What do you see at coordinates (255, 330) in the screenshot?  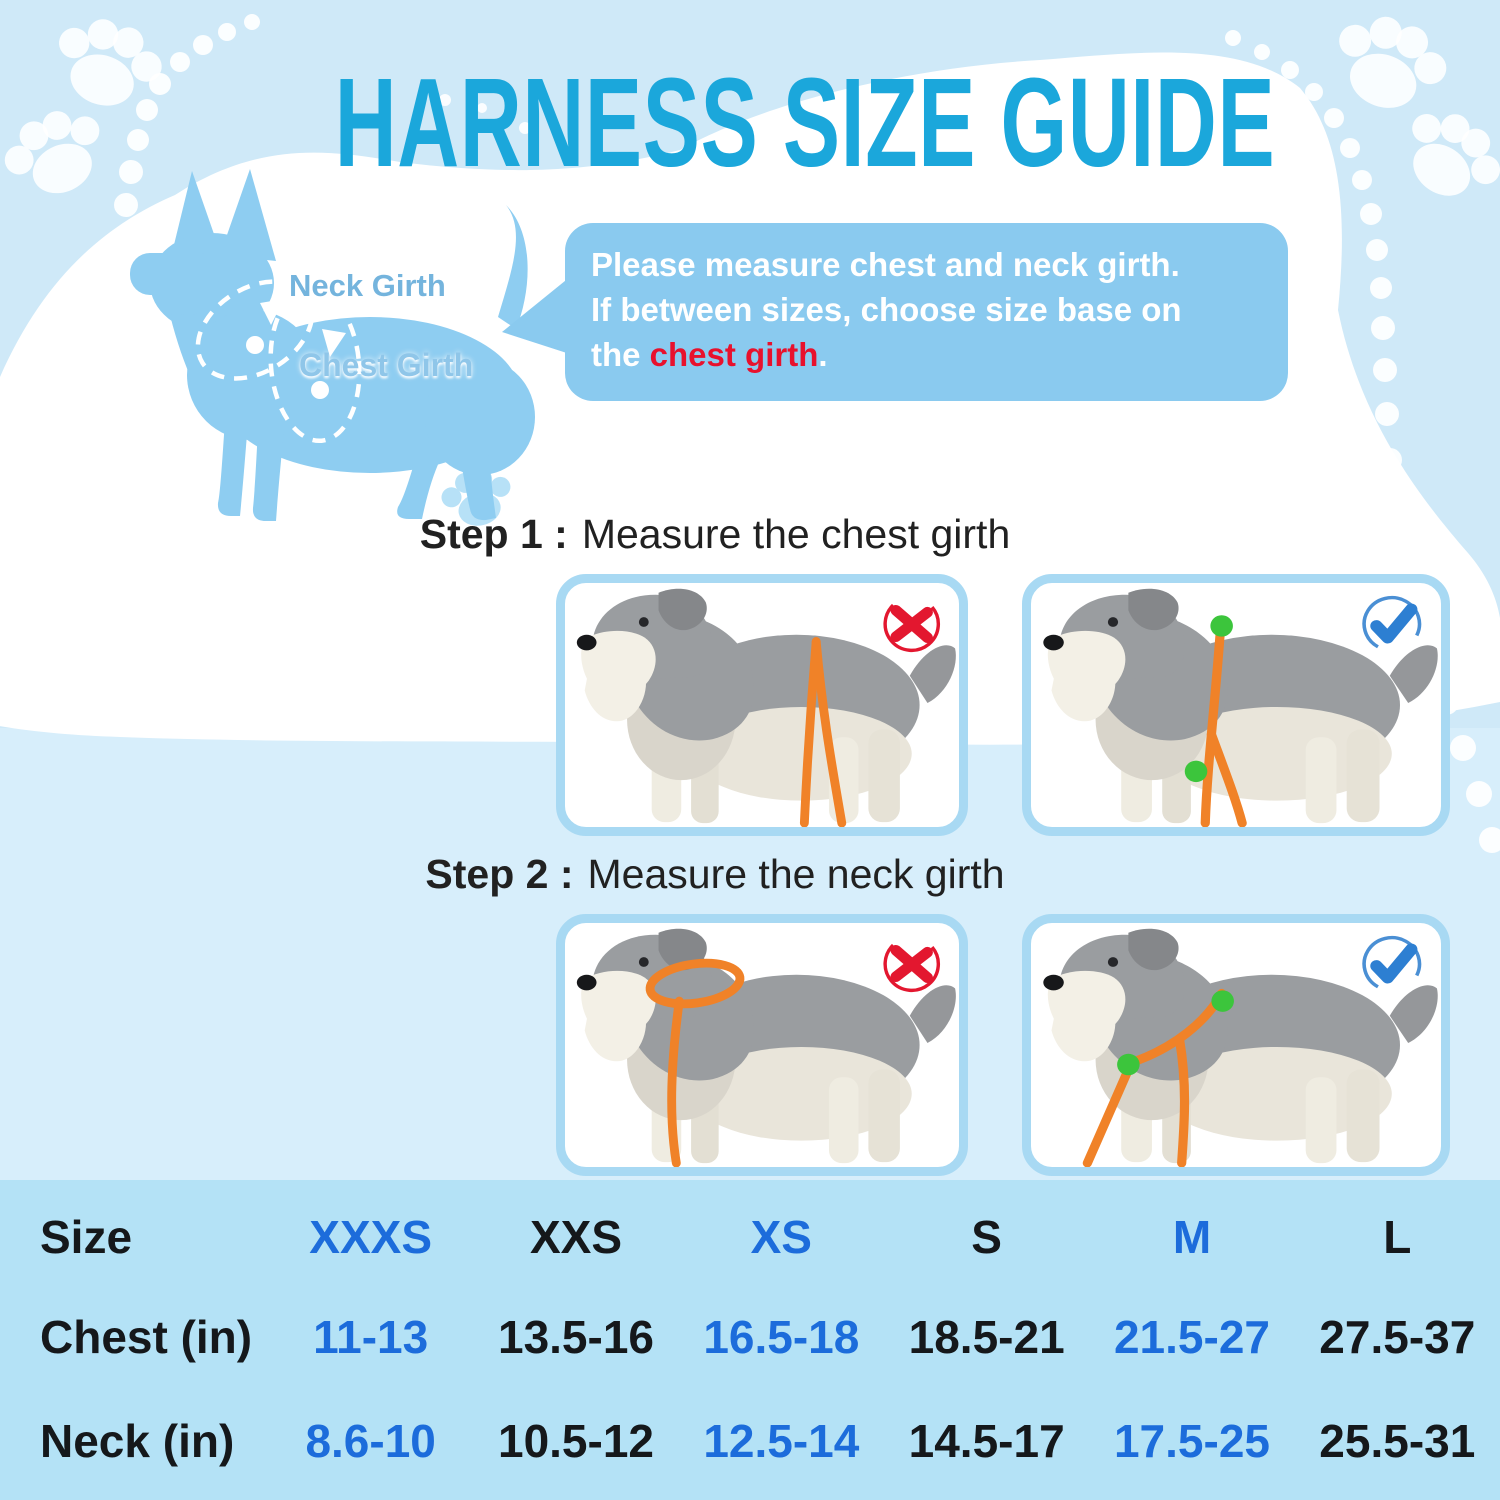 I see `neck-girth-ellipse` at bounding box center [255, 330].